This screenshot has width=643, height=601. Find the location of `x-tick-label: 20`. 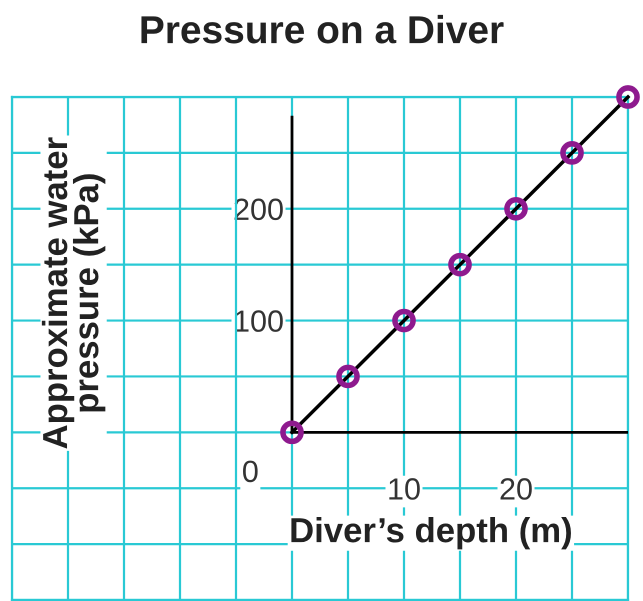

x-tick-label: 20 is located at coordinates (516, 489).